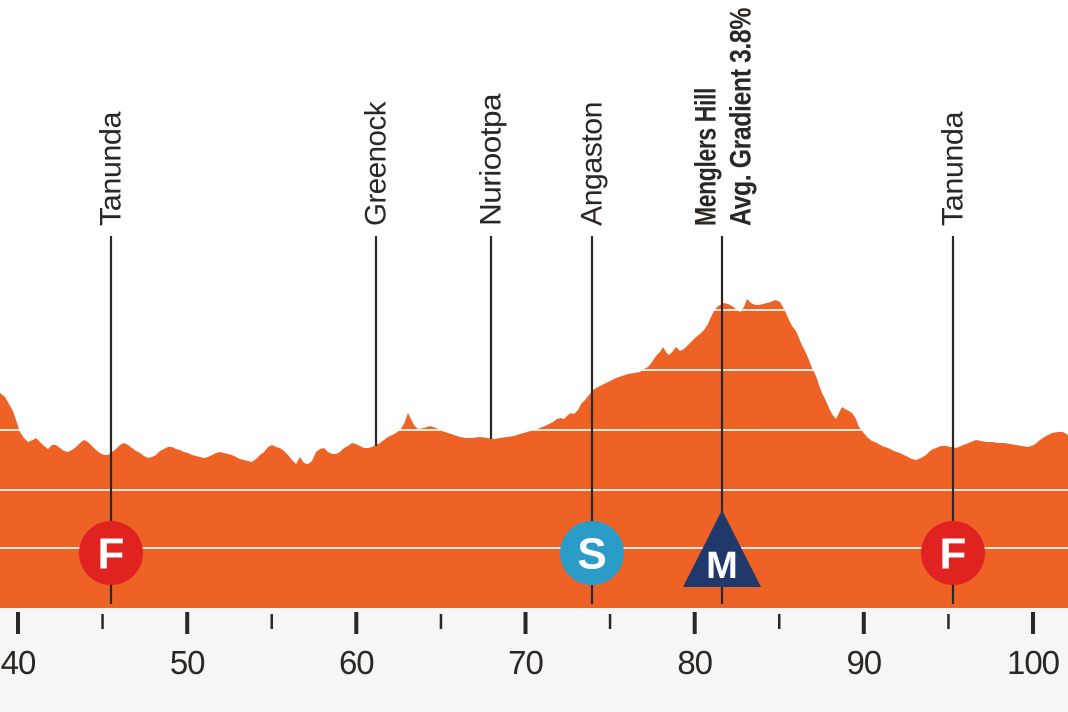  What do you see at coordinates (187, 662) in the screenshot?
I see `axis-tick-label: 50` at bounding box center [187, 662].